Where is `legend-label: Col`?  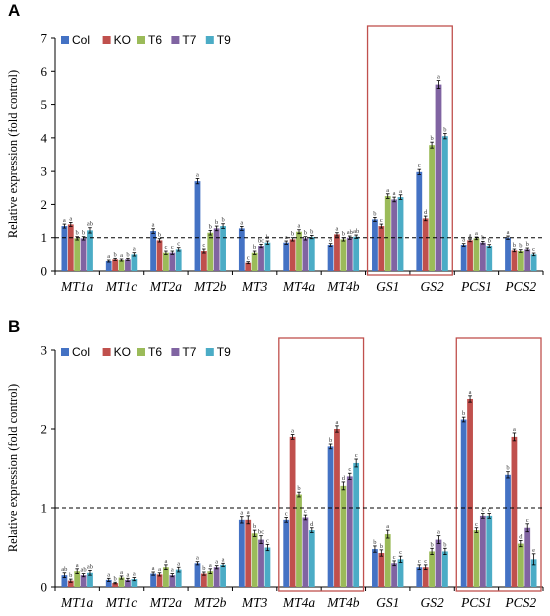 legend-label: Col is located at coordinates (81, 40).